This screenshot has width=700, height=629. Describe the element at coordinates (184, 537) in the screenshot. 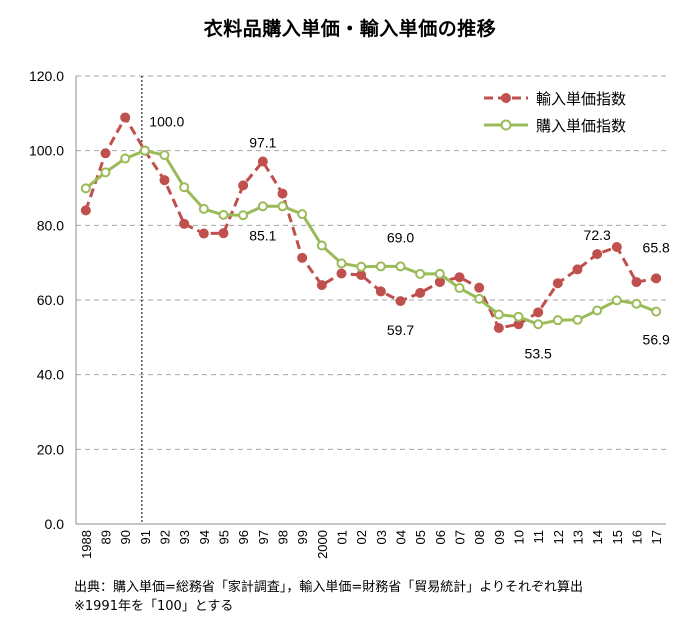

I see `x-tick-label: 93` at that location.